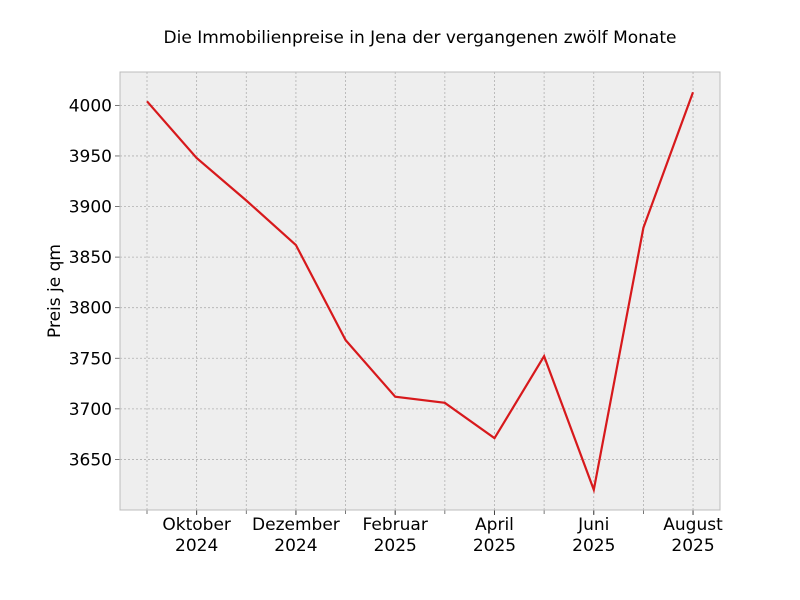 This screenshot has width=800, height=600. Describe the element at coordinates (55, 291) in the screenshot. I see `y-axis-label: Preis je qm` at that location.